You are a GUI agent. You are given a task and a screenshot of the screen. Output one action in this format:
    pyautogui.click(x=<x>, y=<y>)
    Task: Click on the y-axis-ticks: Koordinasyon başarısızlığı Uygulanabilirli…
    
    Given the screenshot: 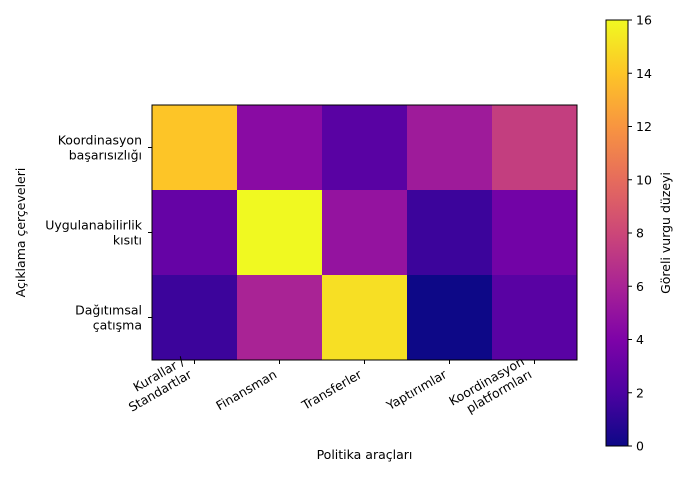 What is the action you would take?
    pyautogui.click(x=98, y=233)
    